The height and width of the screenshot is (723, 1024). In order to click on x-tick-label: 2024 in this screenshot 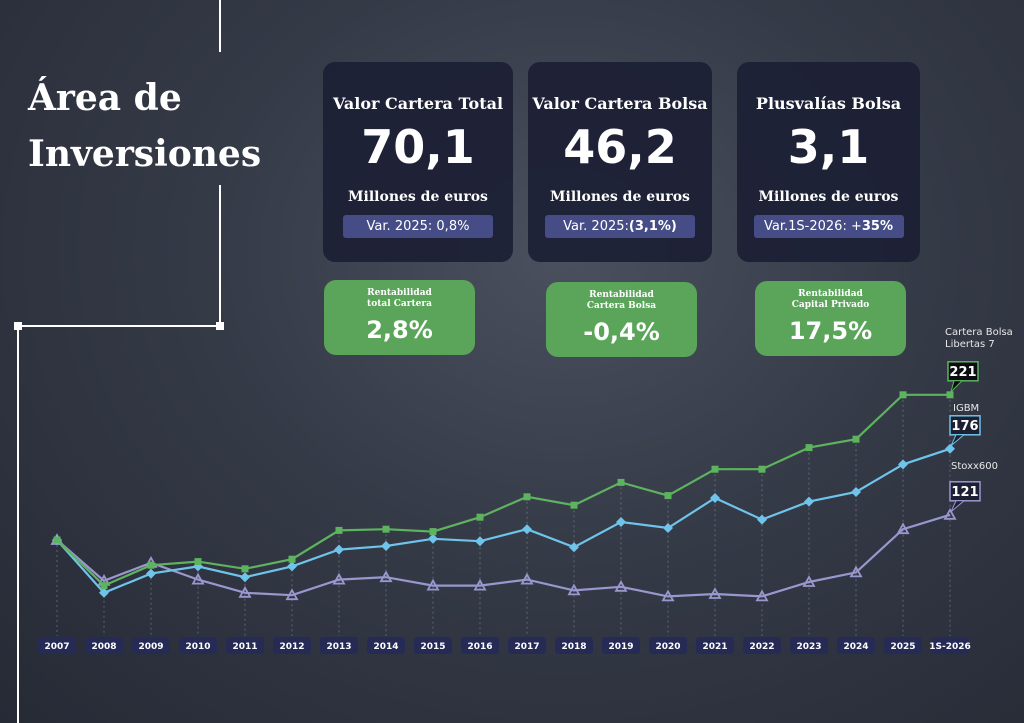, I will do `click(855, 647)`.